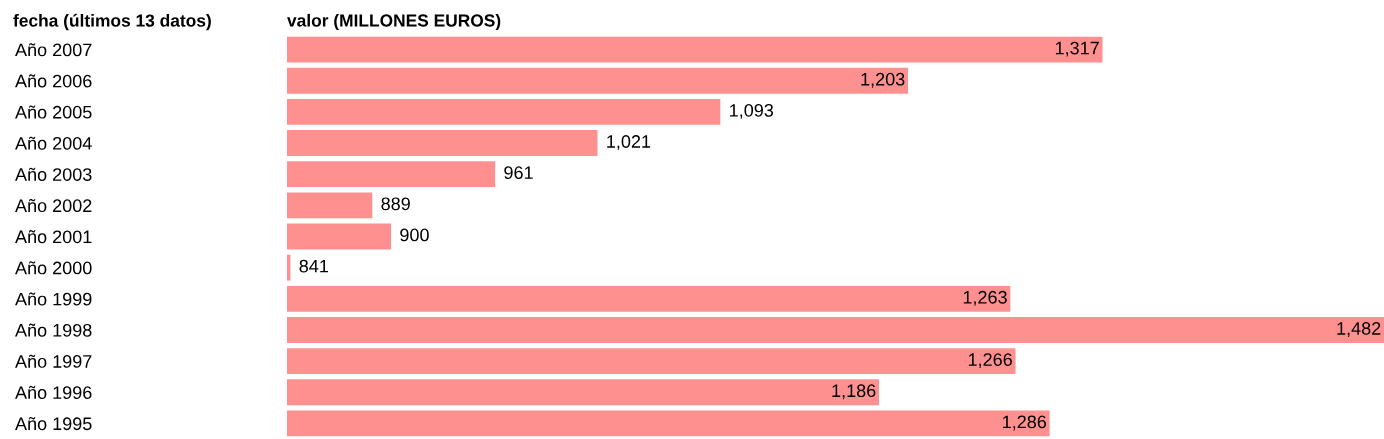  I want to click on y-tick-label: Año 2001, so click(53, 237).